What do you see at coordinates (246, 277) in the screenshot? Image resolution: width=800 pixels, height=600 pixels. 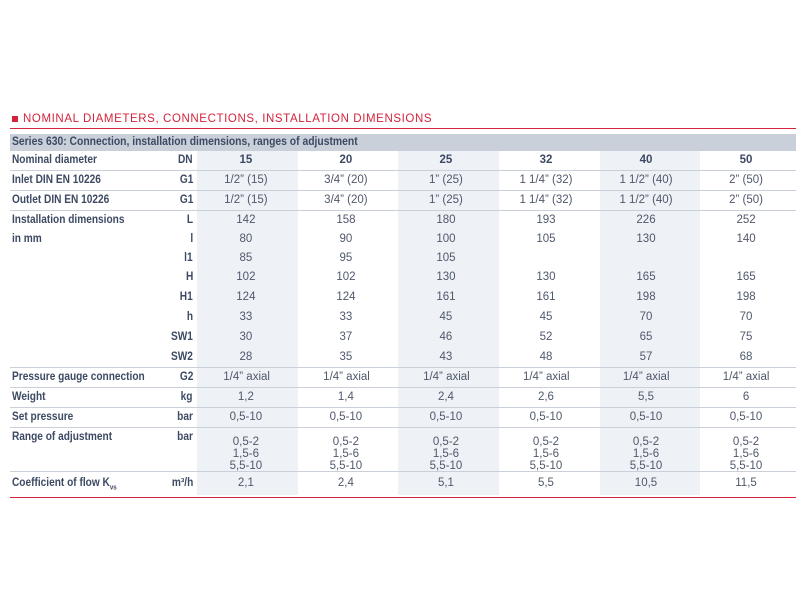 I see `cell-value: 102` at bounding box center [246, 277].